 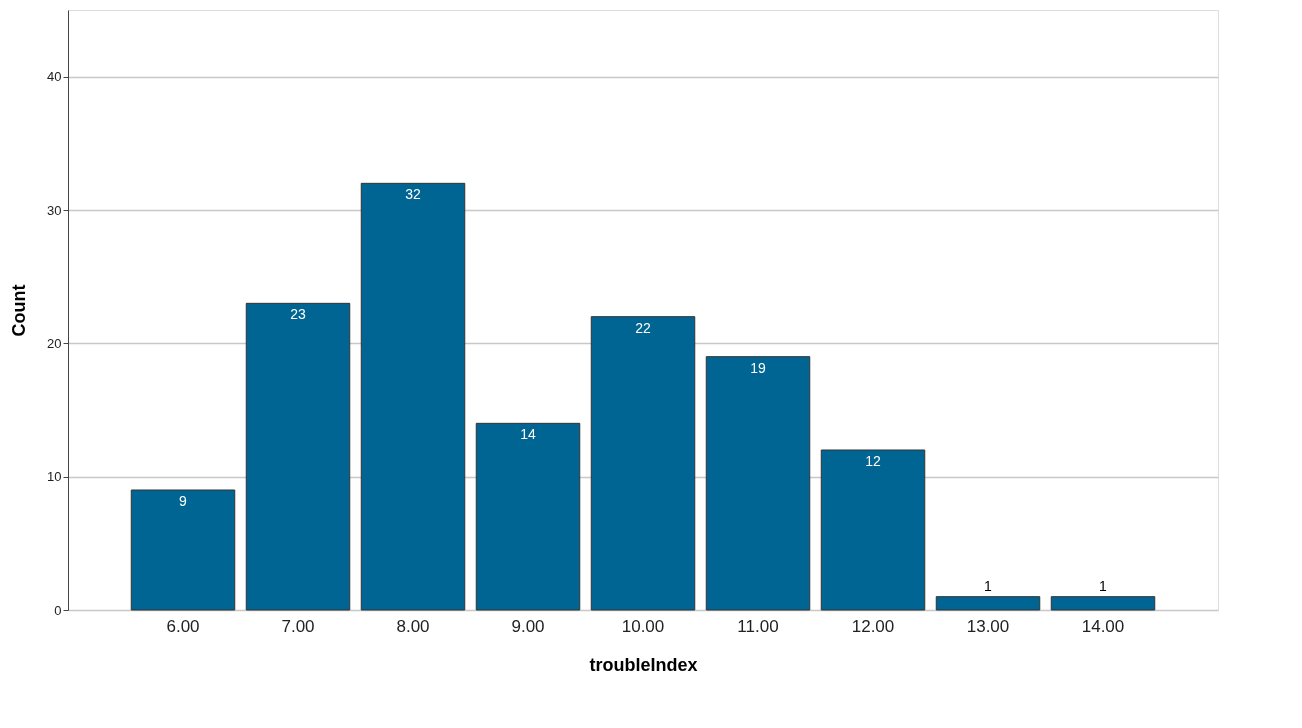 What do you see at coordinates (758, 626) in the screenshot?
I see `x-tick-label: 11.00` at bounding box center [758, 626].